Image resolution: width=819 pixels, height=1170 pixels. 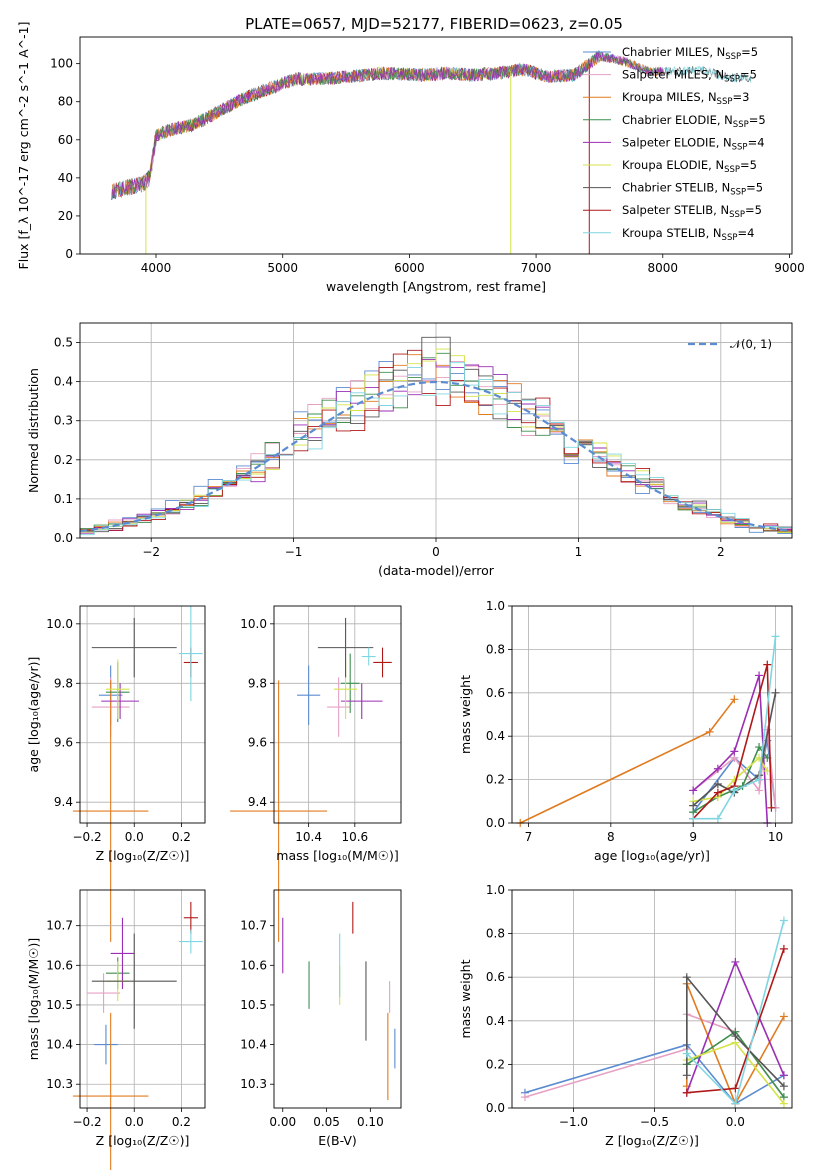 I want to click on x-axis-label: E(B-V), so click(x=337, y=1140).